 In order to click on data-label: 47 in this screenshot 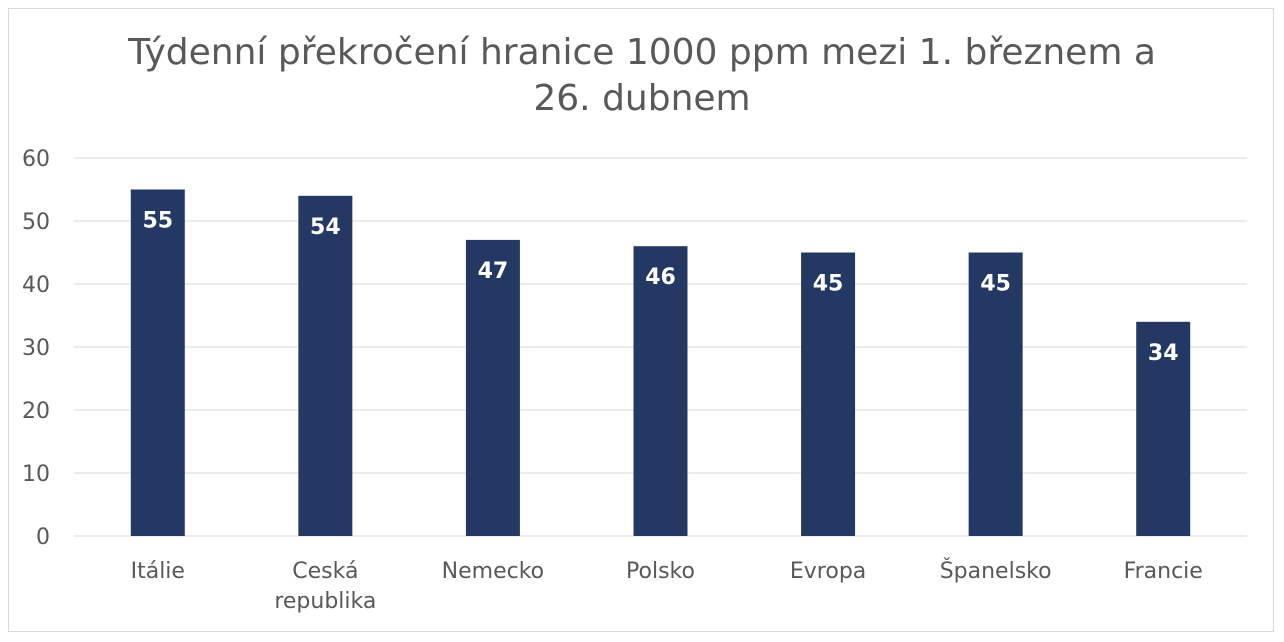, I will do `click(493, 271)`.